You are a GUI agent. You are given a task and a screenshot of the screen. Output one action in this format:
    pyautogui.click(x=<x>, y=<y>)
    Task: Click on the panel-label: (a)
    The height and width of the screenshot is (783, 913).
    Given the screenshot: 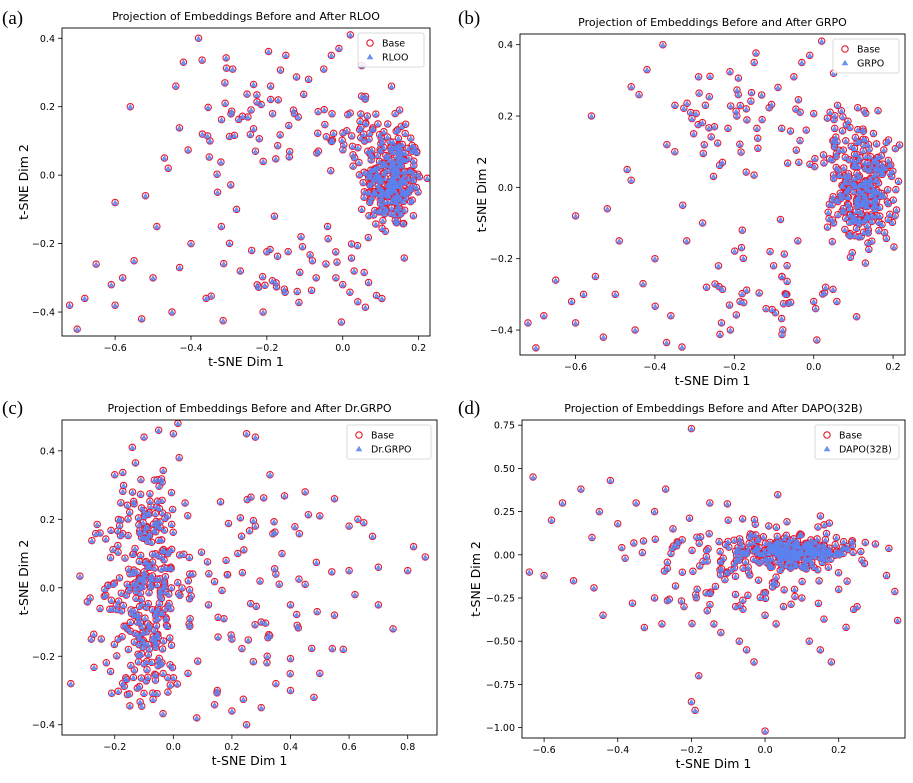 What is the action you would take?
    pyautogui.click(x=12, y=18)
    